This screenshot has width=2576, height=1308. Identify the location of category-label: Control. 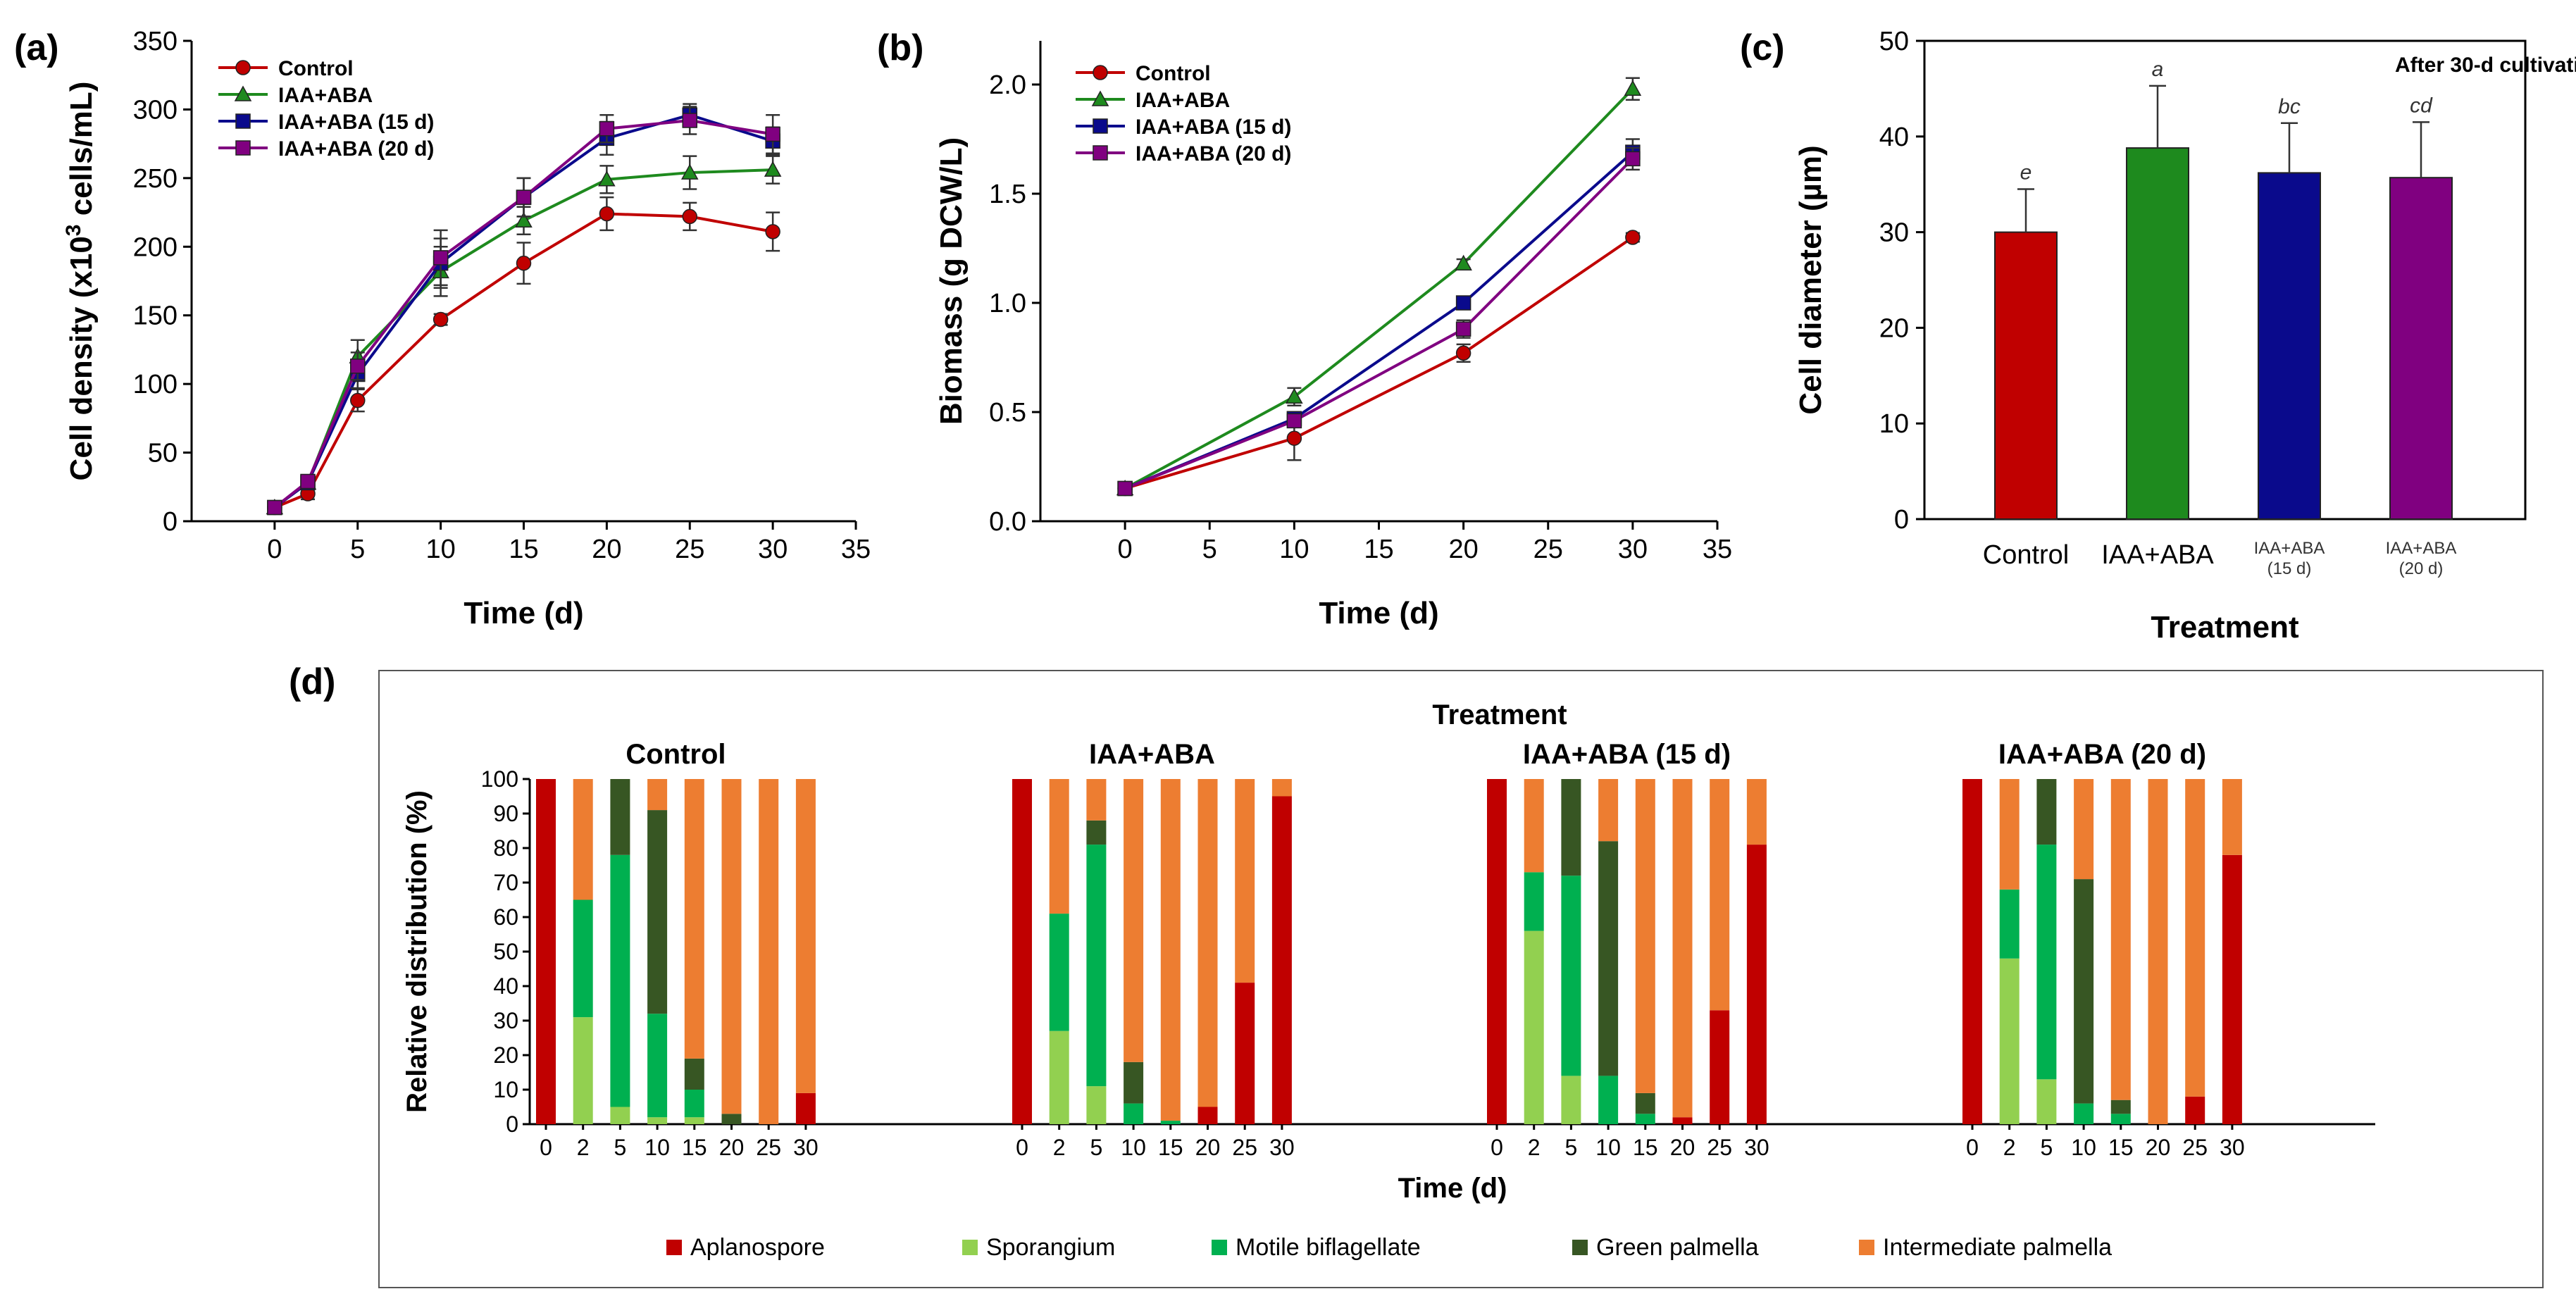
(2026, 555).